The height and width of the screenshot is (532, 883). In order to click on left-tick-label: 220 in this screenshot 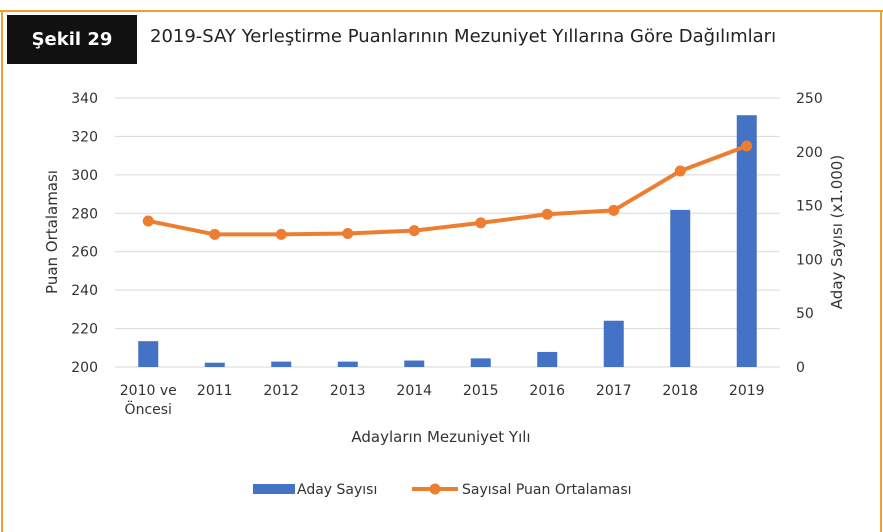, I will do `click(84, 330)`.